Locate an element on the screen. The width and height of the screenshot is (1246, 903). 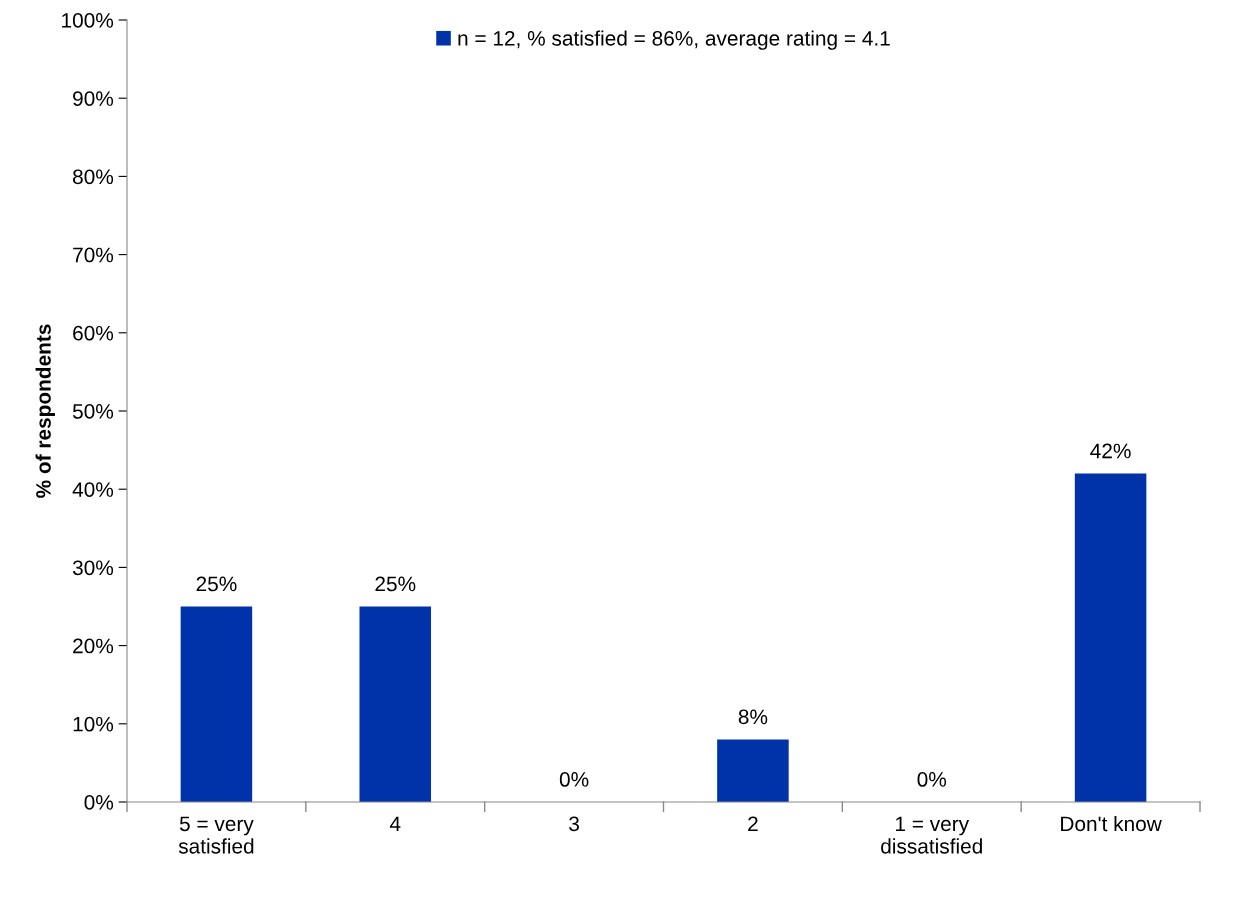
y-tick-label: 100% is located at coordinates (88, 20).